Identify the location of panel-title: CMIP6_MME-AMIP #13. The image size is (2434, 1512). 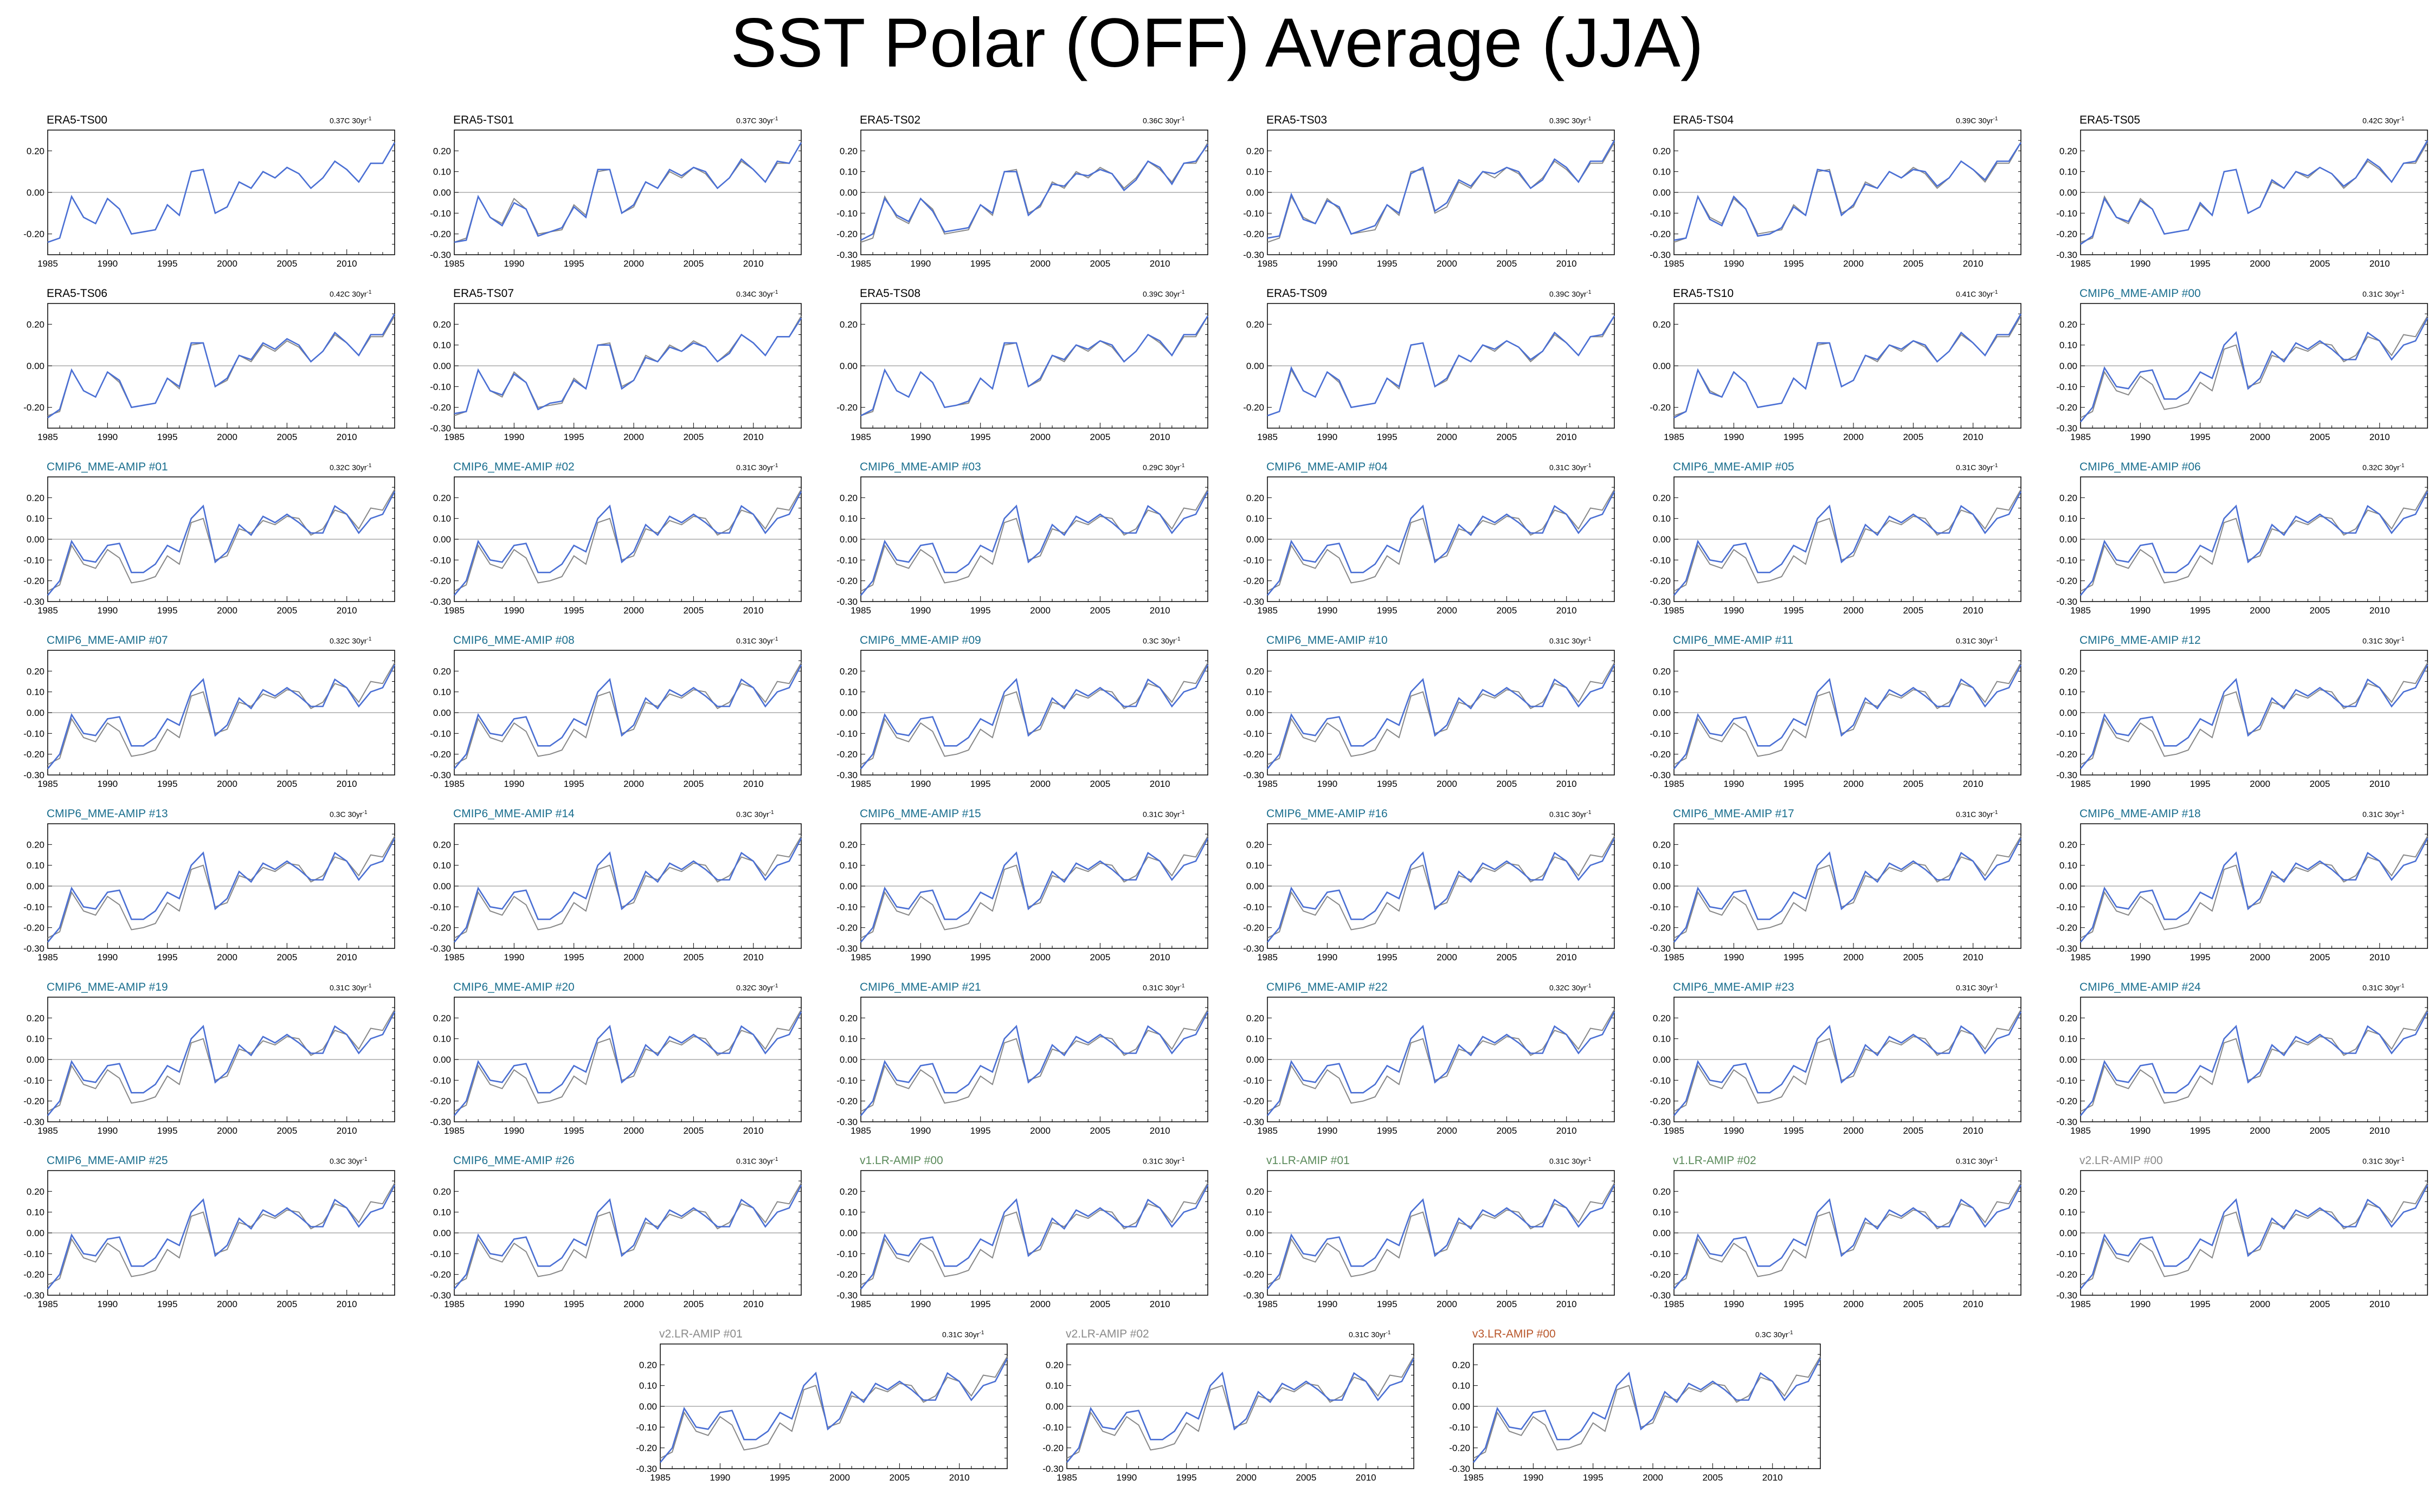
(107, 814).